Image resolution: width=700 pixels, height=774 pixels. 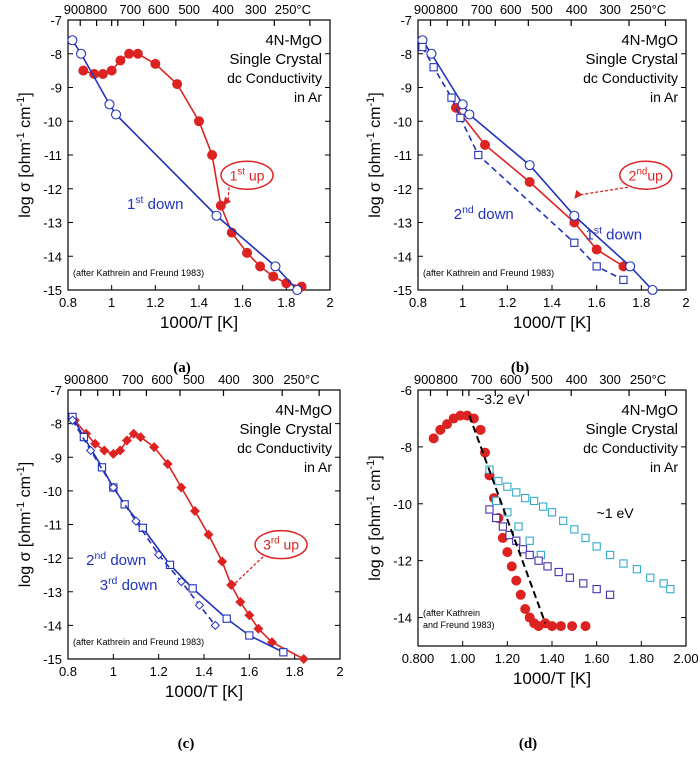 I want to click on series-label: 3rd down, so click(x=129, y=584).